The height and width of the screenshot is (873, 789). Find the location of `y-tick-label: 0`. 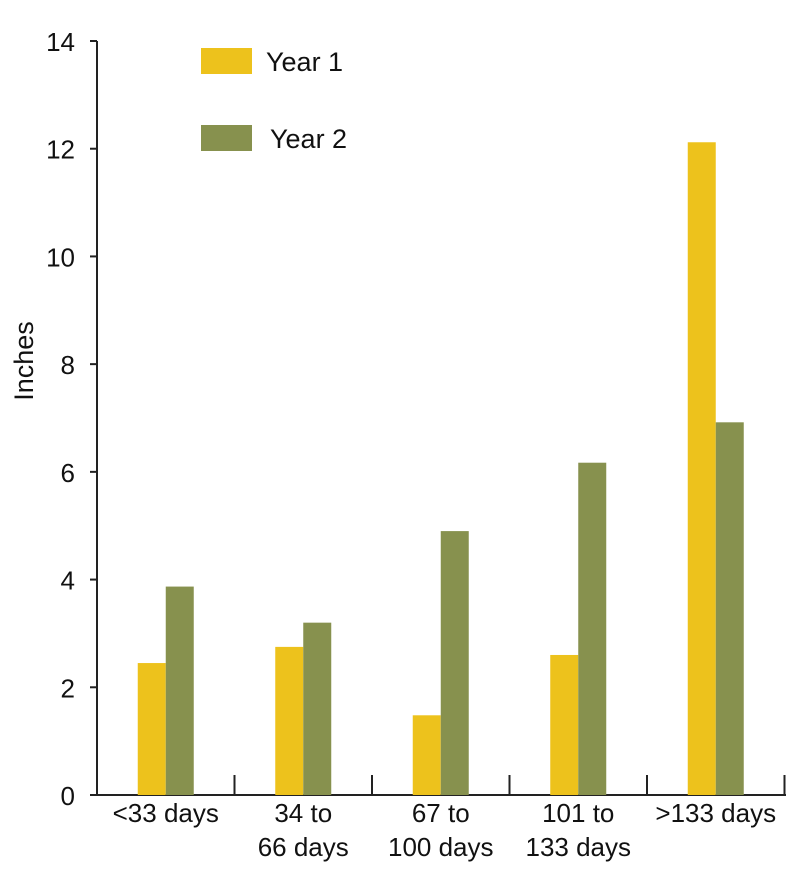

y-tick-label: 0 is located at coordinates (68, 796).